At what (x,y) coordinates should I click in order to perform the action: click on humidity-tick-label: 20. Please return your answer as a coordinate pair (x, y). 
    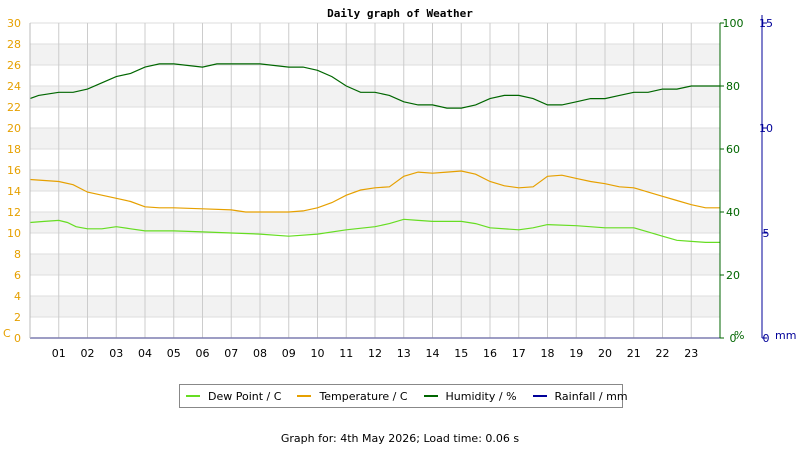
    Looking at the image, I should click on (733, 275).